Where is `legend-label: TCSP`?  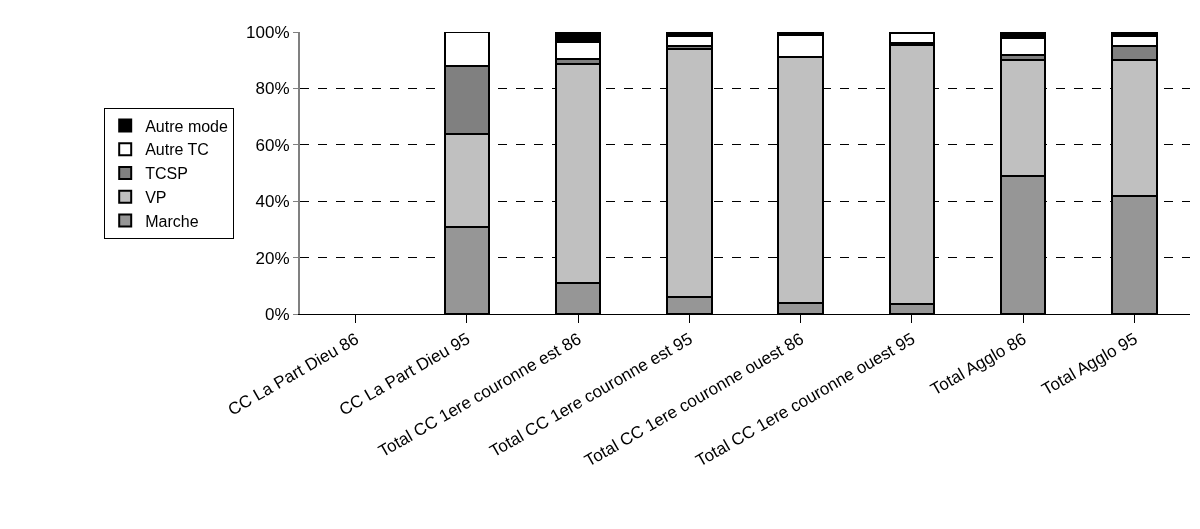
legend-label: TCSP is located at coordinates (166, 174).